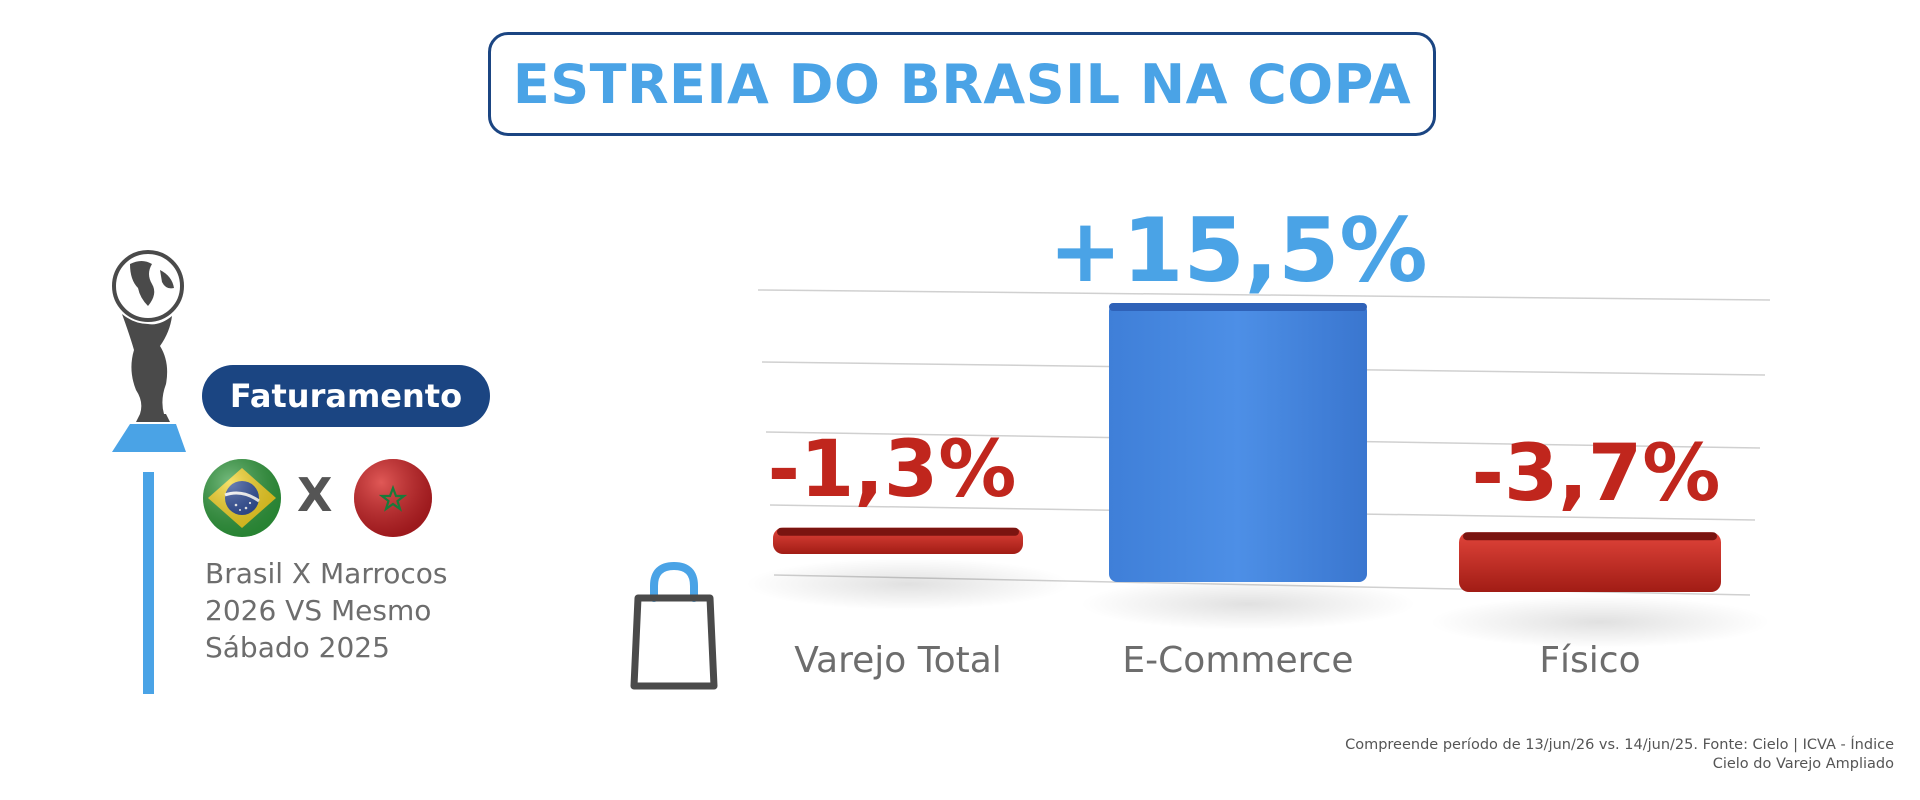 This screenshot has width=1920, height=800. What do you see at coordinates (346, 396) in the screenshot?
I see `revenue-badge: Faturamento` at bounding box center [346, 396].